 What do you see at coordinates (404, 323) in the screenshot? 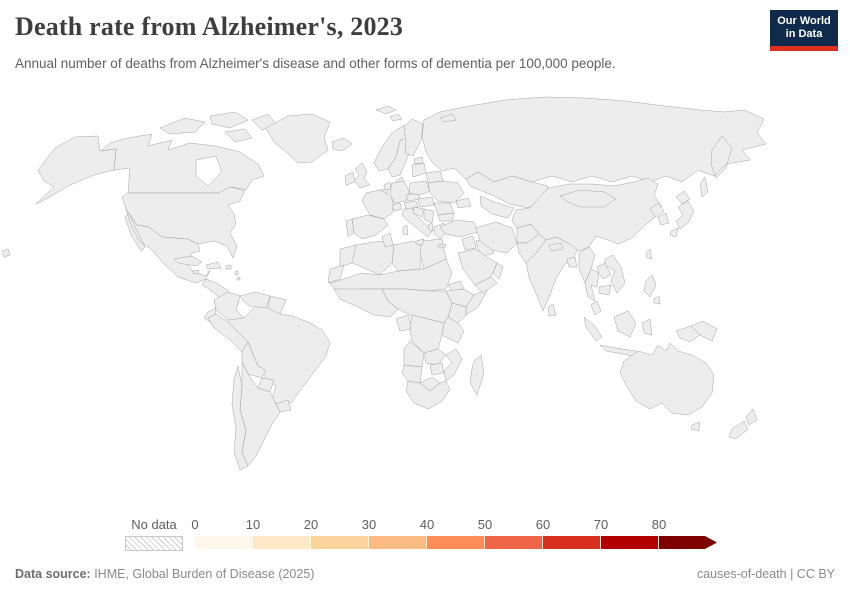
I see `country-gabon` at bounding box center [404, 323].